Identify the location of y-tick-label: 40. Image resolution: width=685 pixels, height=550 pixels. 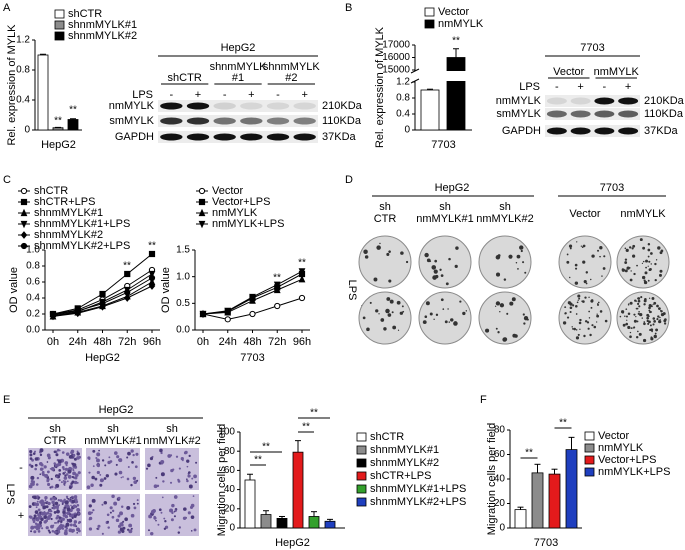
(500, 479).